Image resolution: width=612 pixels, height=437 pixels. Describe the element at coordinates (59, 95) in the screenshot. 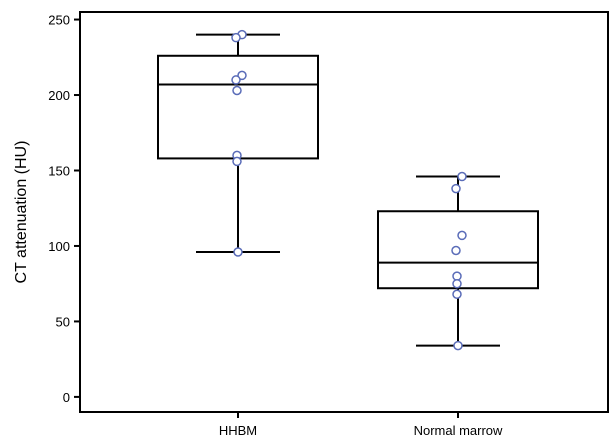

I see `y-tick-label: 200` at that location.